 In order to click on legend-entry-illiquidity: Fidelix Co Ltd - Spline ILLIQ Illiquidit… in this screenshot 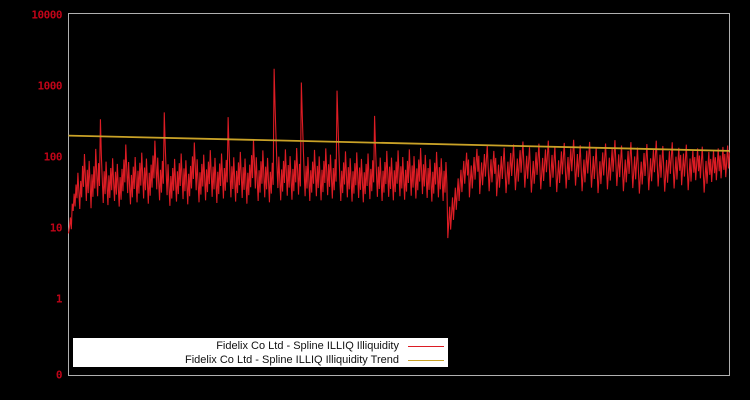, I will do `click(258, 346)`.